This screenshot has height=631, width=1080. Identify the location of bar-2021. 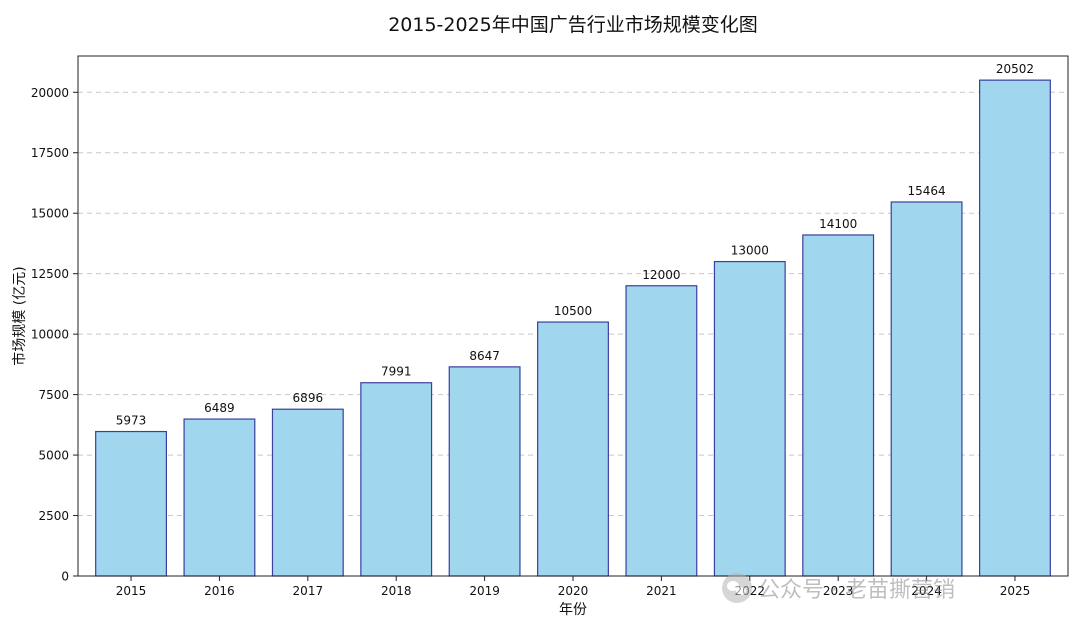
(661, 431).